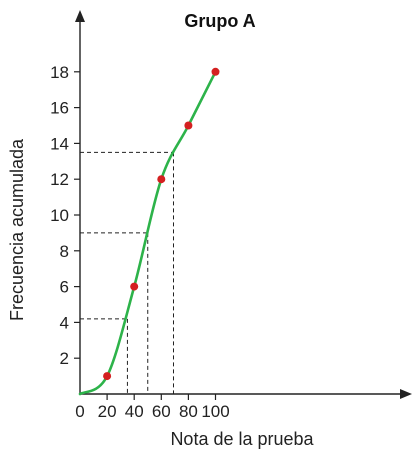 The image size is (416, 455). I want to click on x-axis-ticks: 0 20 40 60 80 100, so click(152, 407).